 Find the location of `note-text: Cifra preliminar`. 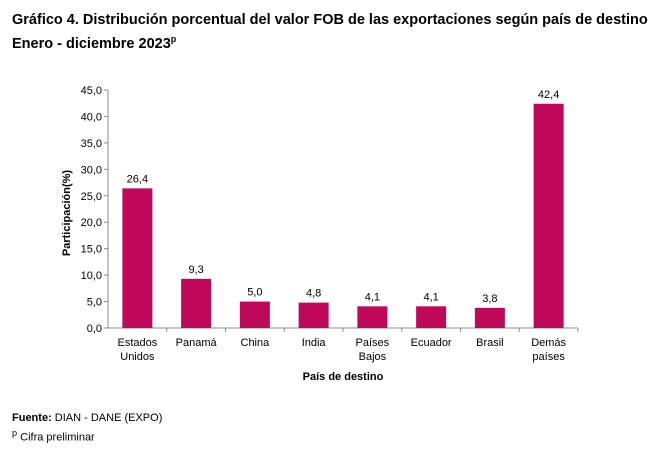

note-text: Cifra preliminar is located at coordinates (56, 437).